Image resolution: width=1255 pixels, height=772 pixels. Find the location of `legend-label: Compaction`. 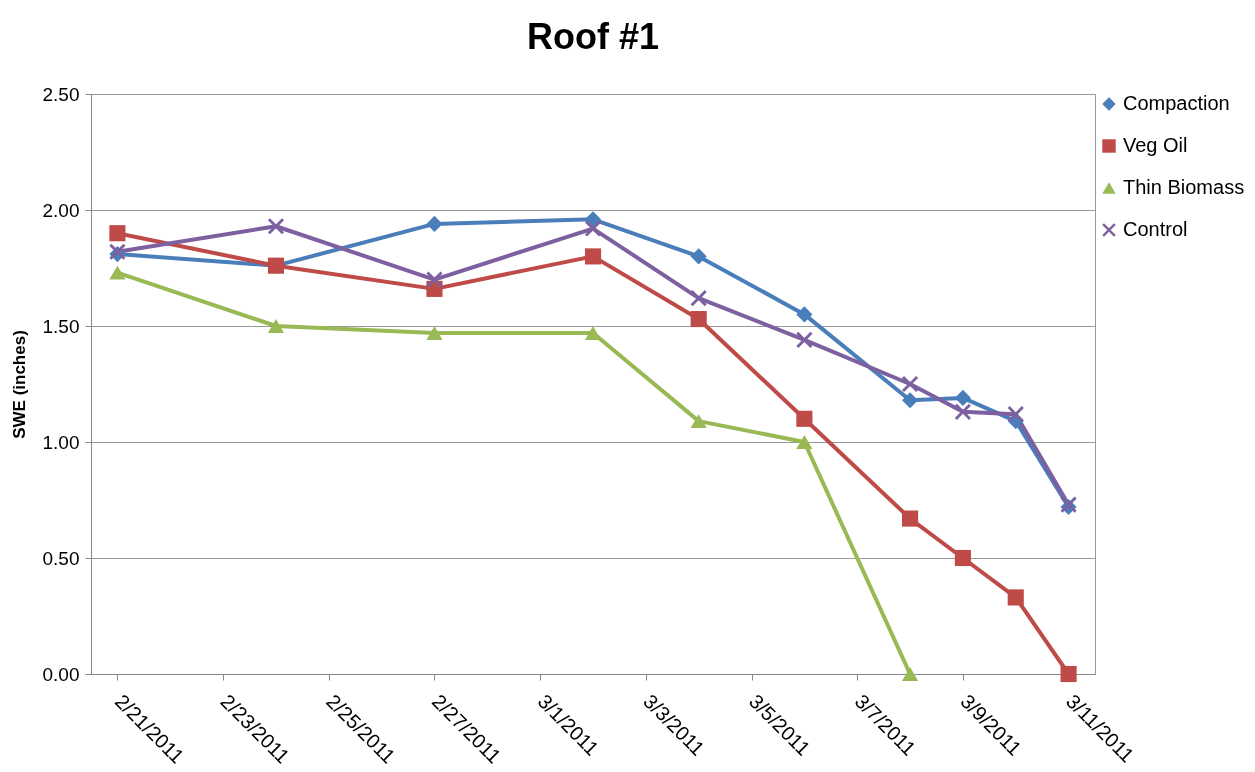

legend-label: Compaction is located at coordinates (1176, 103).